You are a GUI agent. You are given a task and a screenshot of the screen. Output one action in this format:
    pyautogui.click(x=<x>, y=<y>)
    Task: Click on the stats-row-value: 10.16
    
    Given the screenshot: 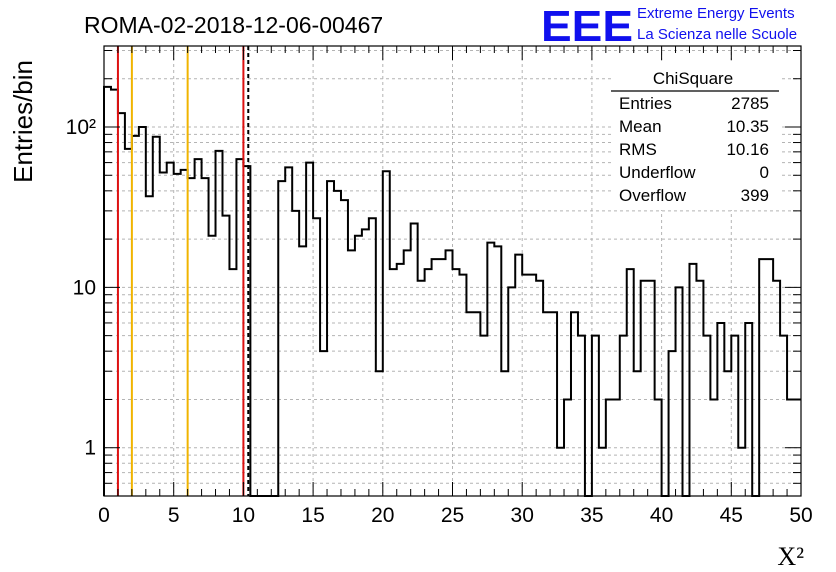 What is the action you would take?
    pyautogui.click(x=747, y=149)
    